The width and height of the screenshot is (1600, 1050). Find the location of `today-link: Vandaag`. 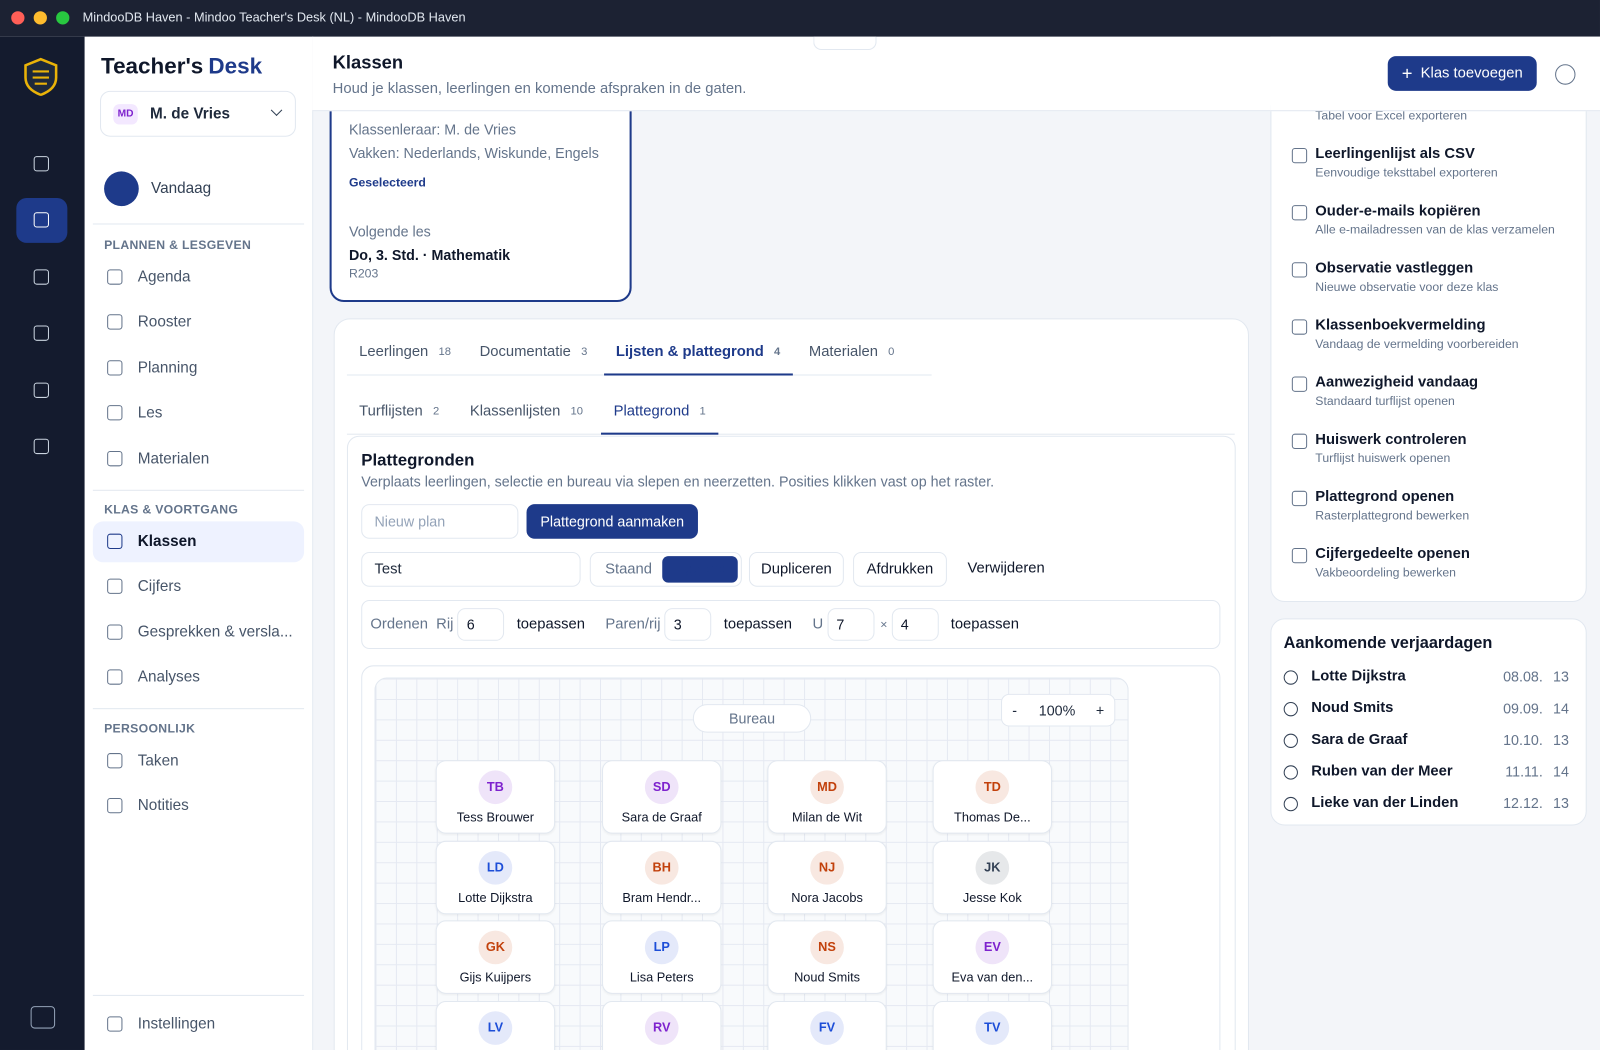

today-link: Vandaag is located at coordinates (181, 188).